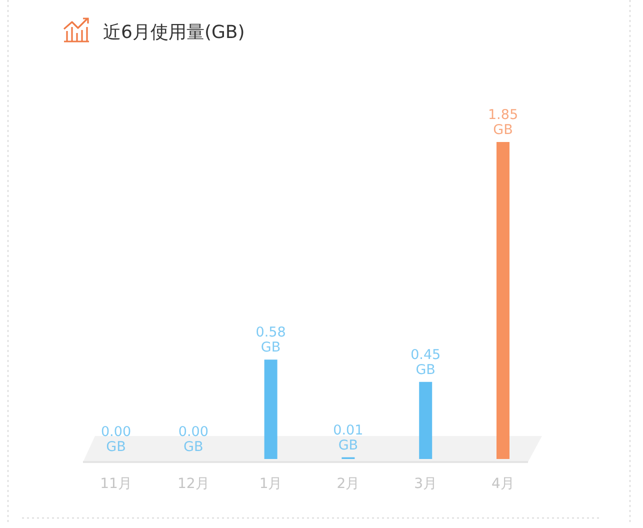  Describe the element at coordinates (193, 484) in the screenshot. I see `x-tick-label: 12月` at that location.